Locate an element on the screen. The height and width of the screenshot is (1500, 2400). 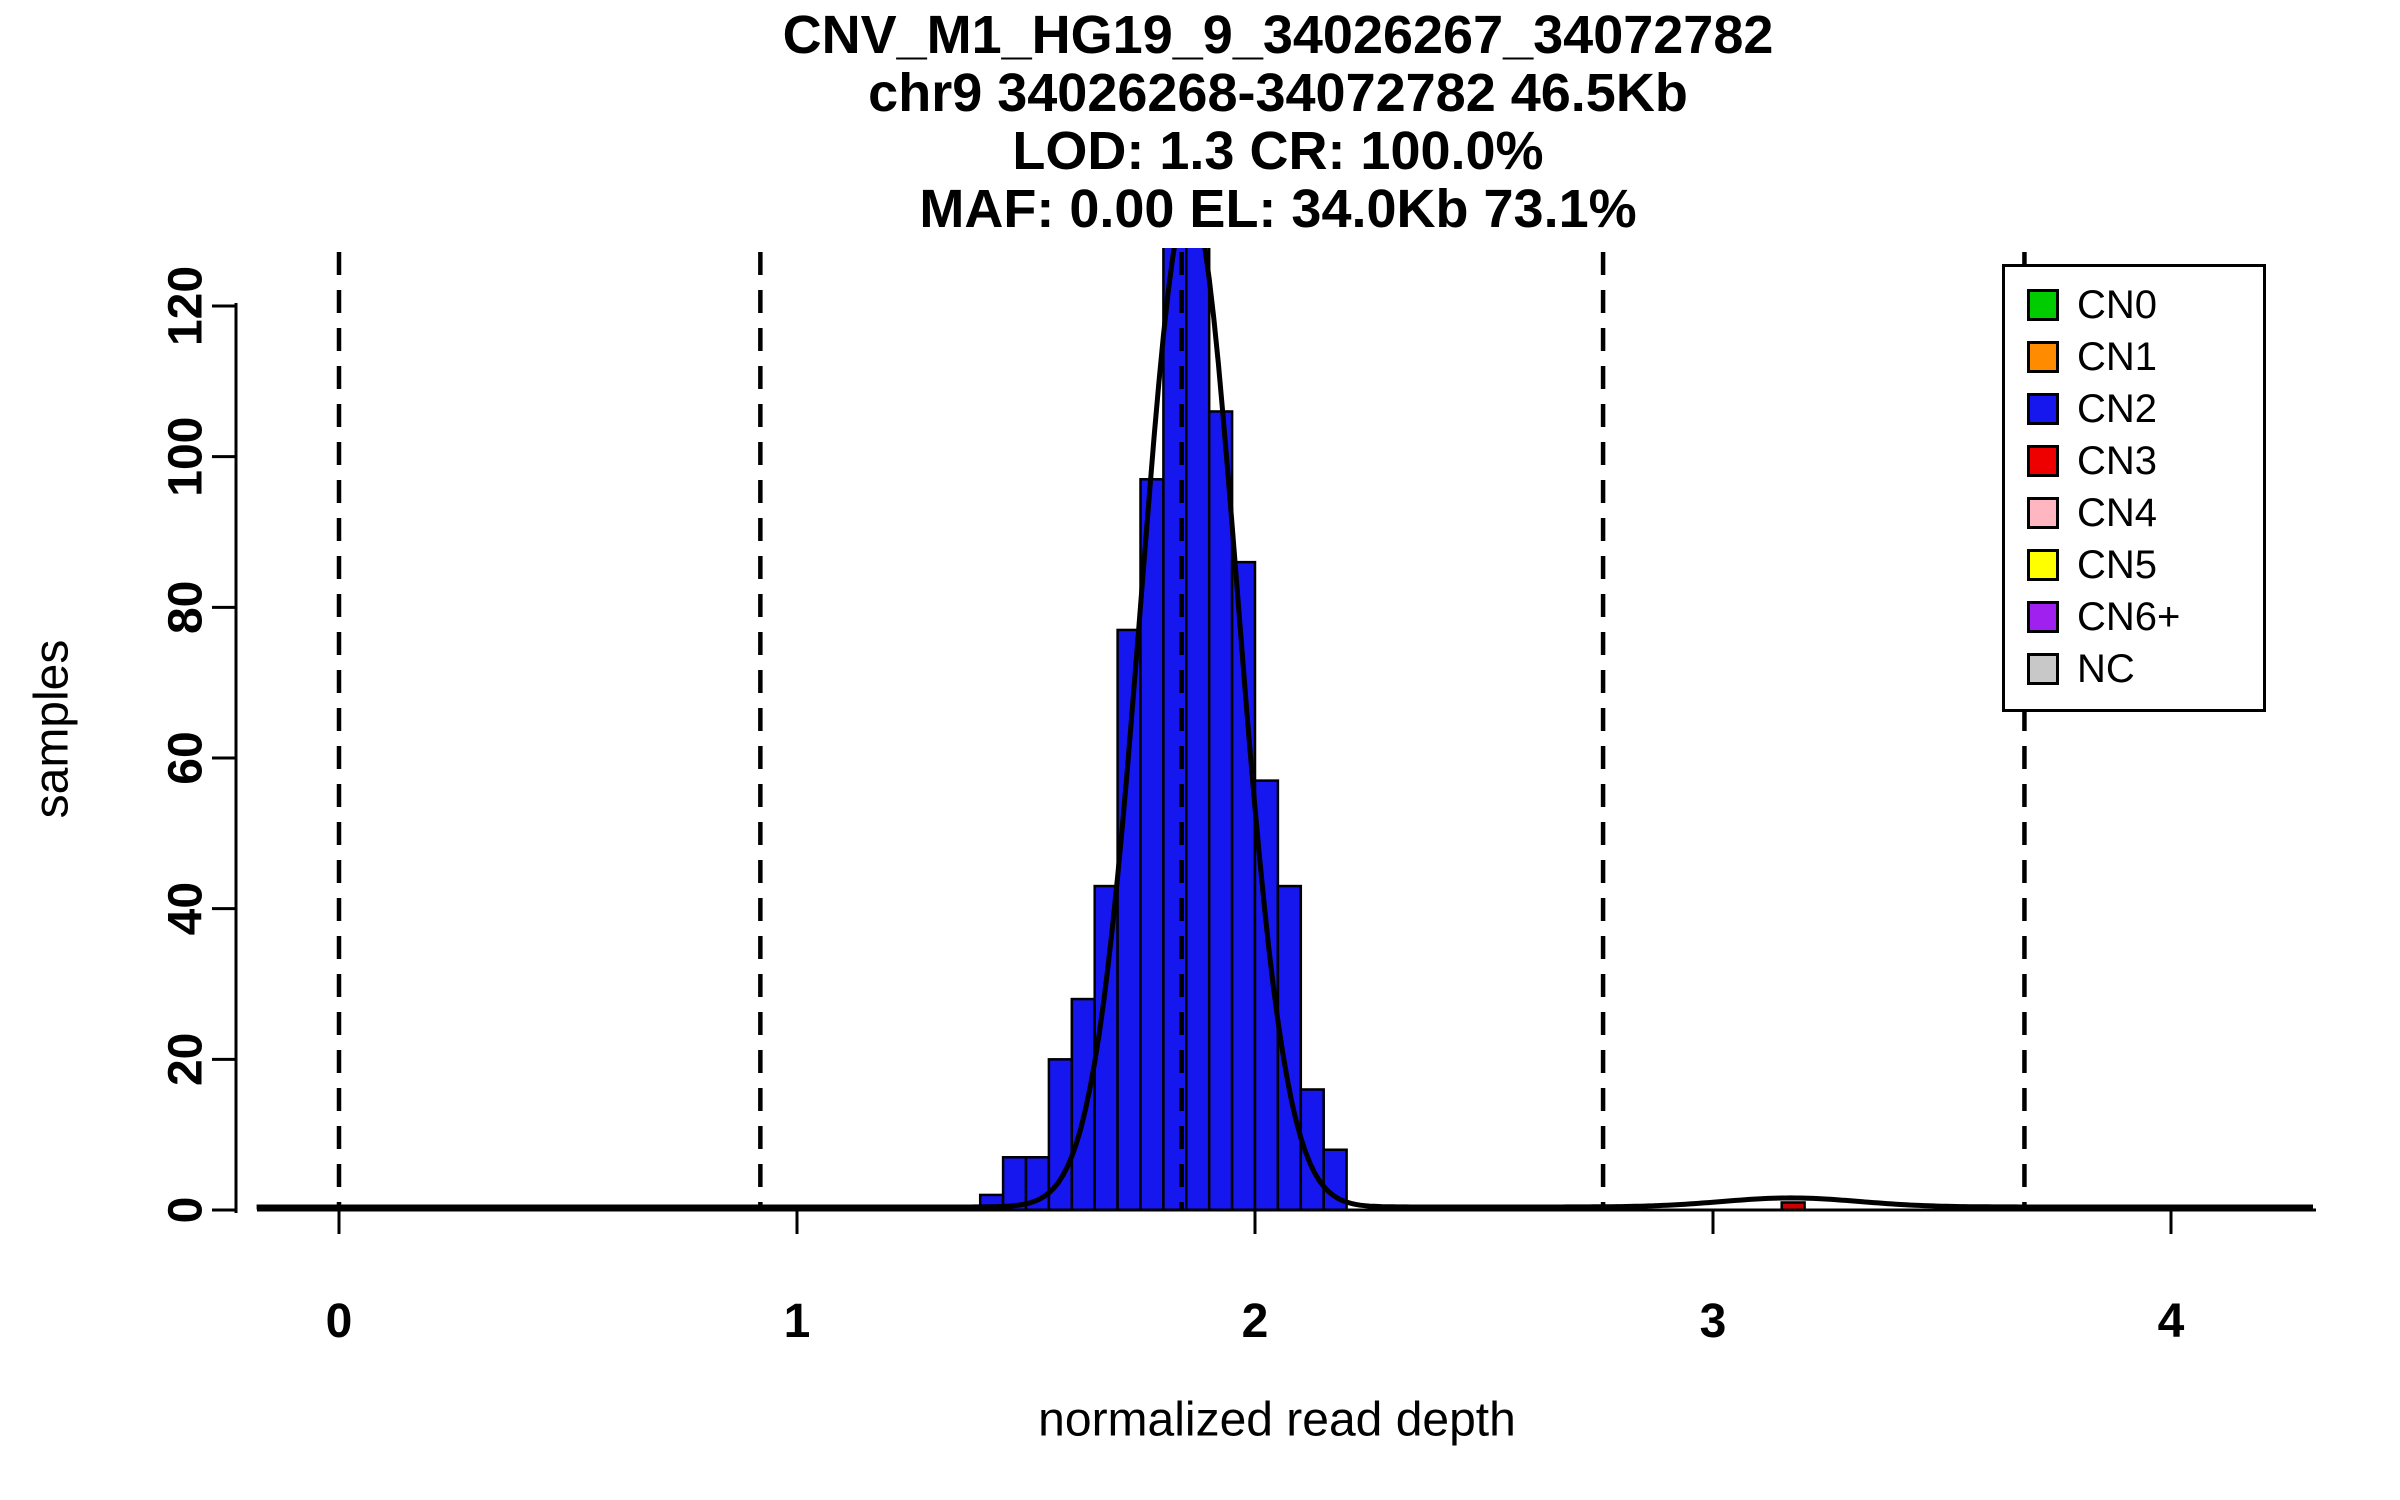
legend-swatch-cn5 is located at coordinates (2043, 565).